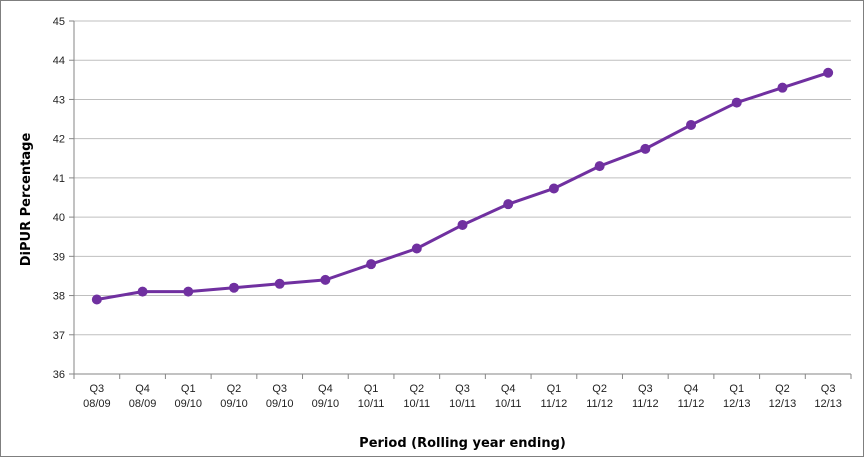  Describe the element at coordinates (59, 22) in the screenshot. I see `y-tick-label: 45` at that location.